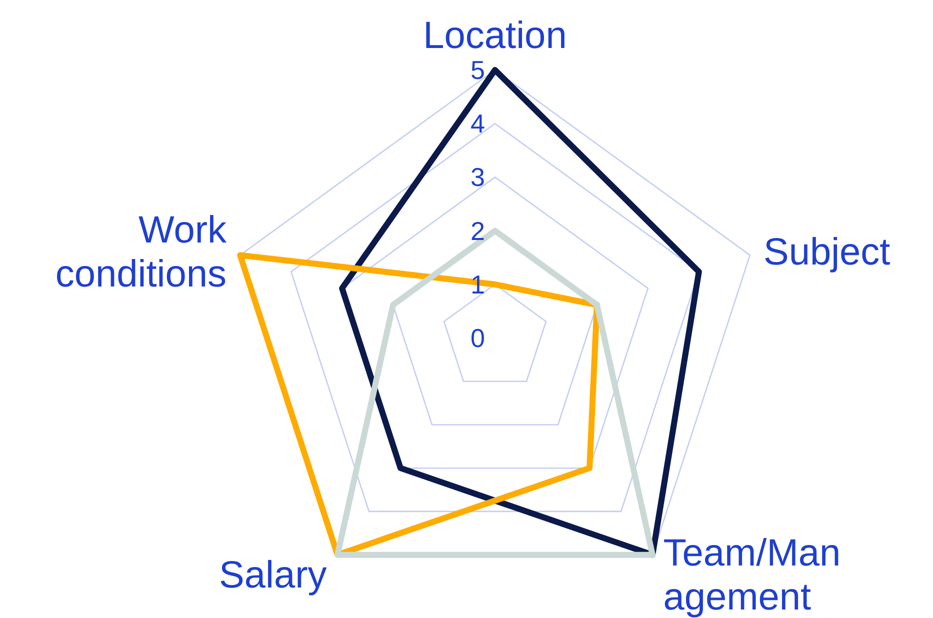  What do you see at coordinates (495, 36) in the screenshot?
I see `spoke-label: Location` at bounding box center [495, 36].